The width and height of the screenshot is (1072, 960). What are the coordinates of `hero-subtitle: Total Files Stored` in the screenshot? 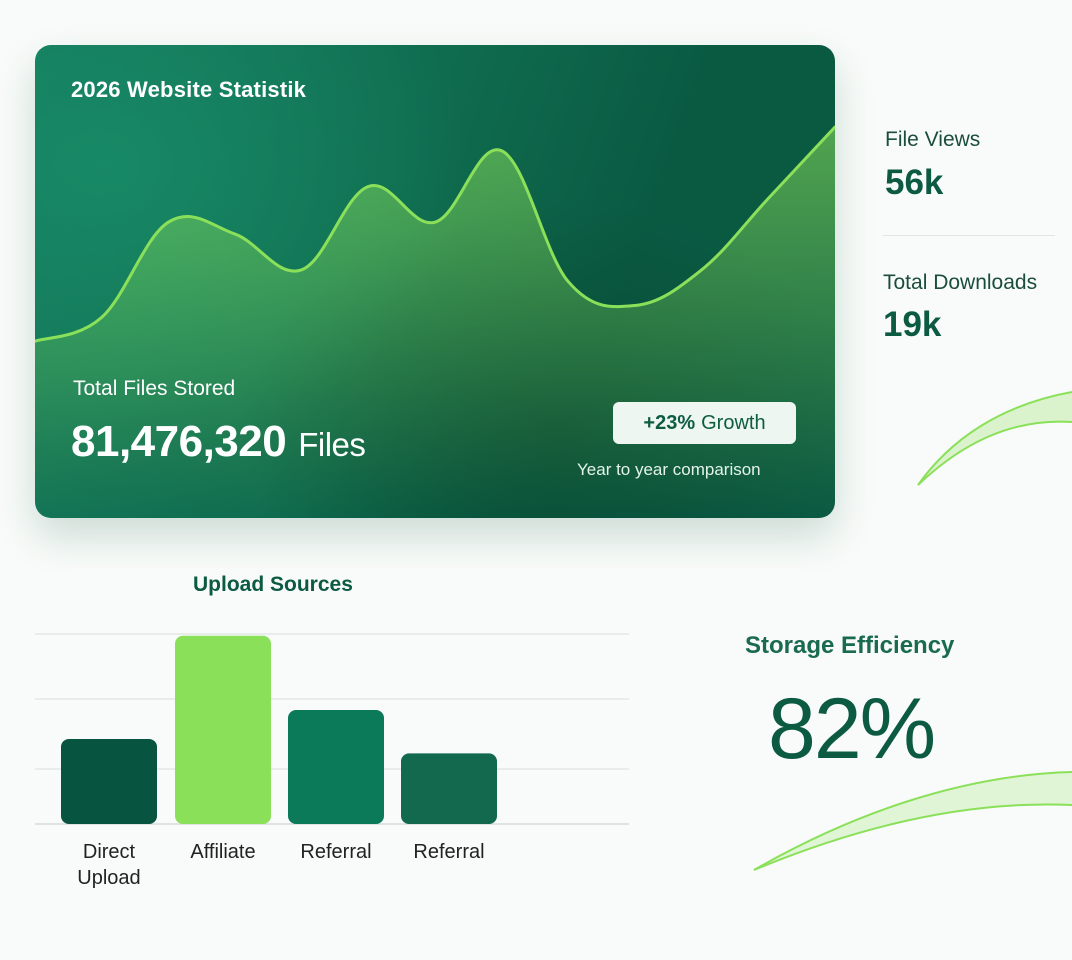 It's located at (154, 388).